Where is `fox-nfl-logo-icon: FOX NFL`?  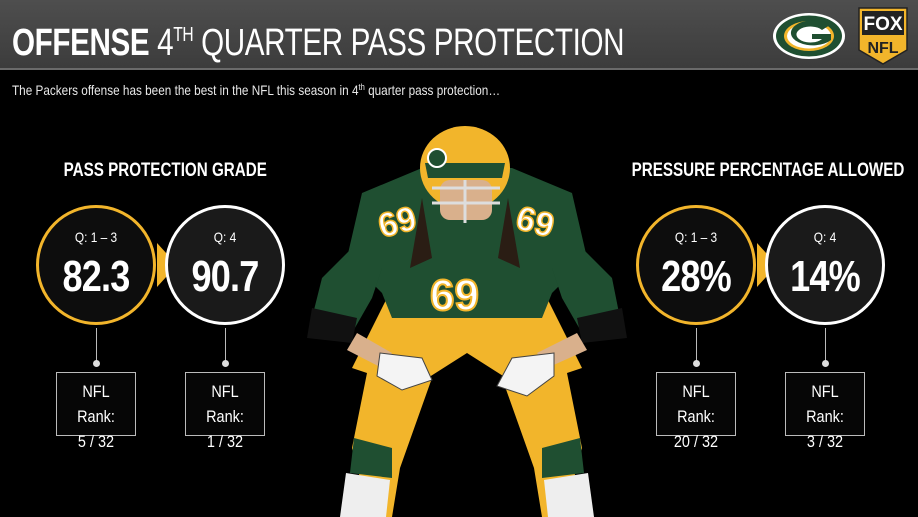 fox-nfl-logo-icon: FOX NFL is located at coordinates (883, 36).